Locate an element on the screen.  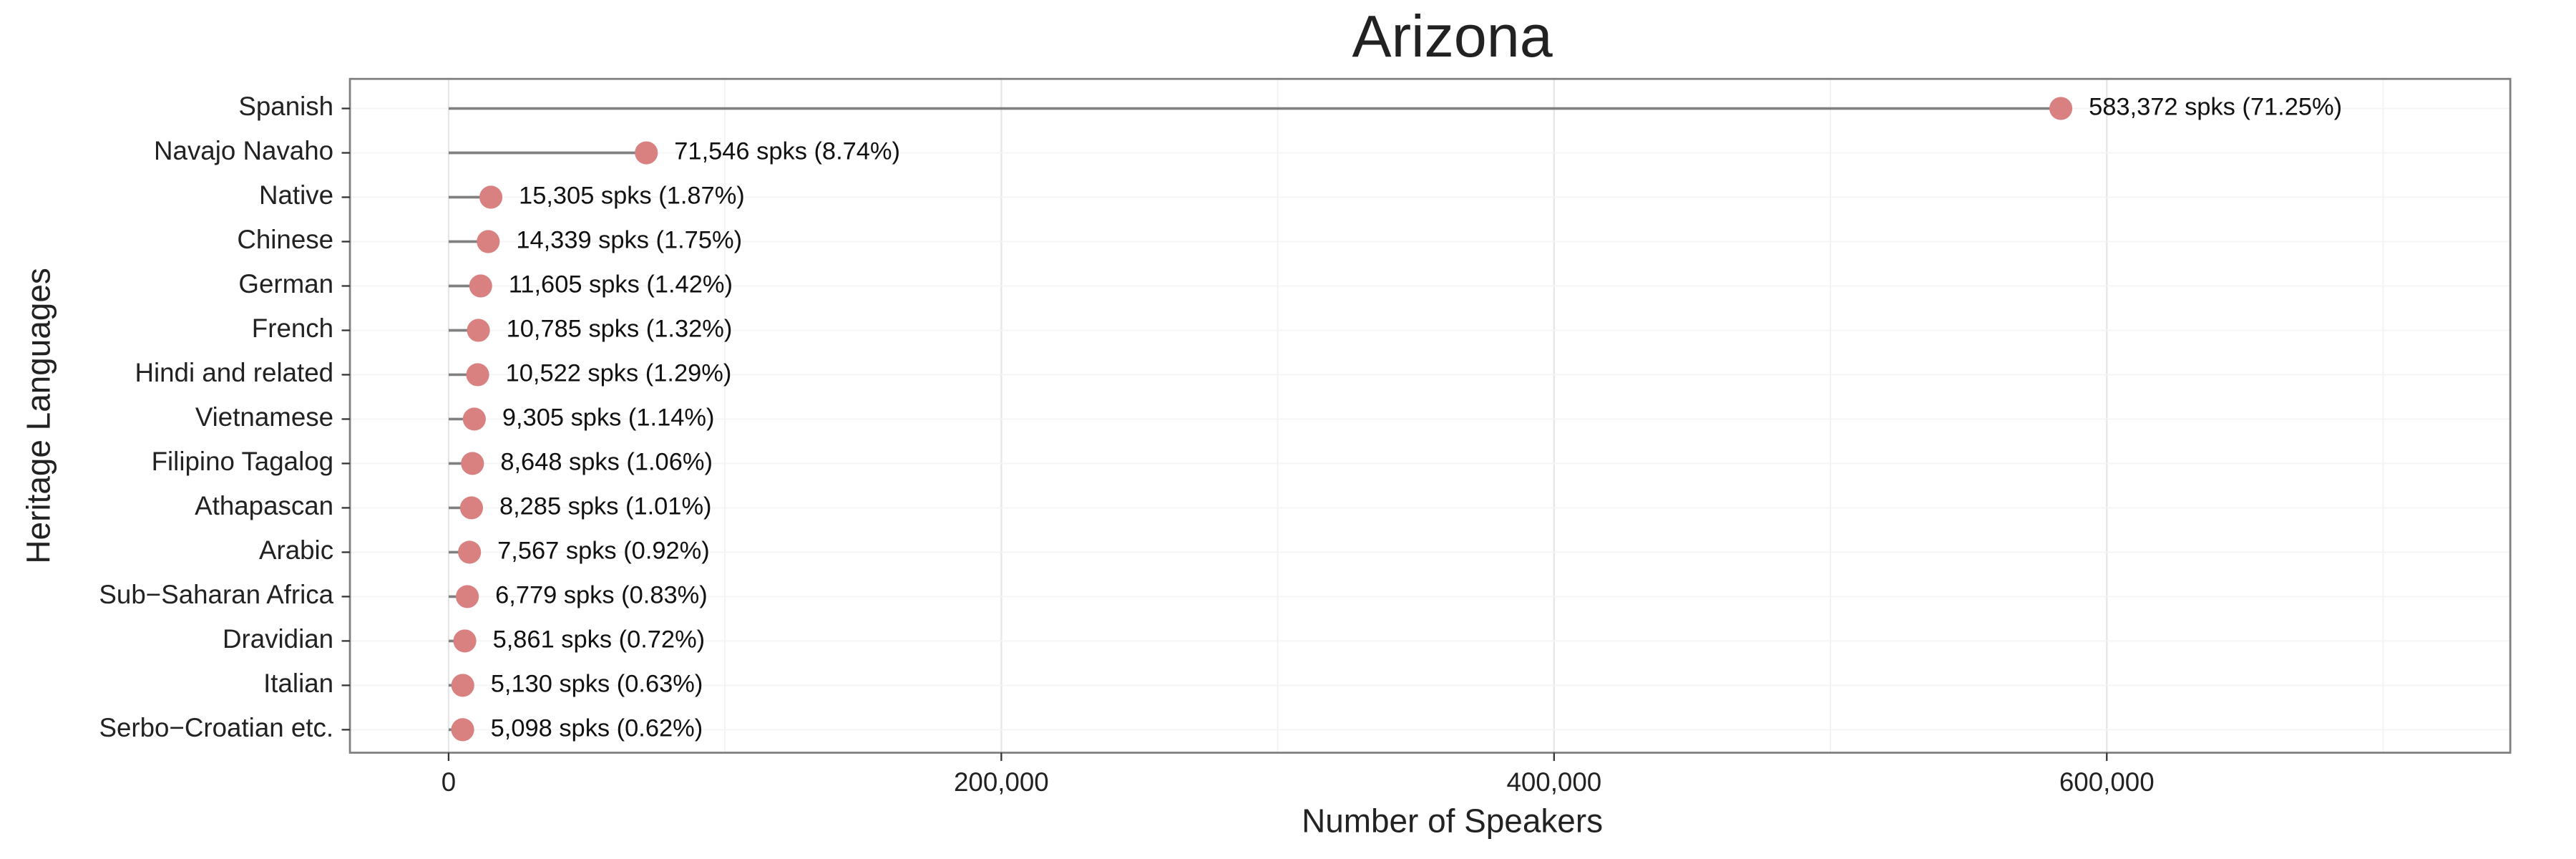
y-axis-title: Heritage Languages is located at coordinates (38, 415).